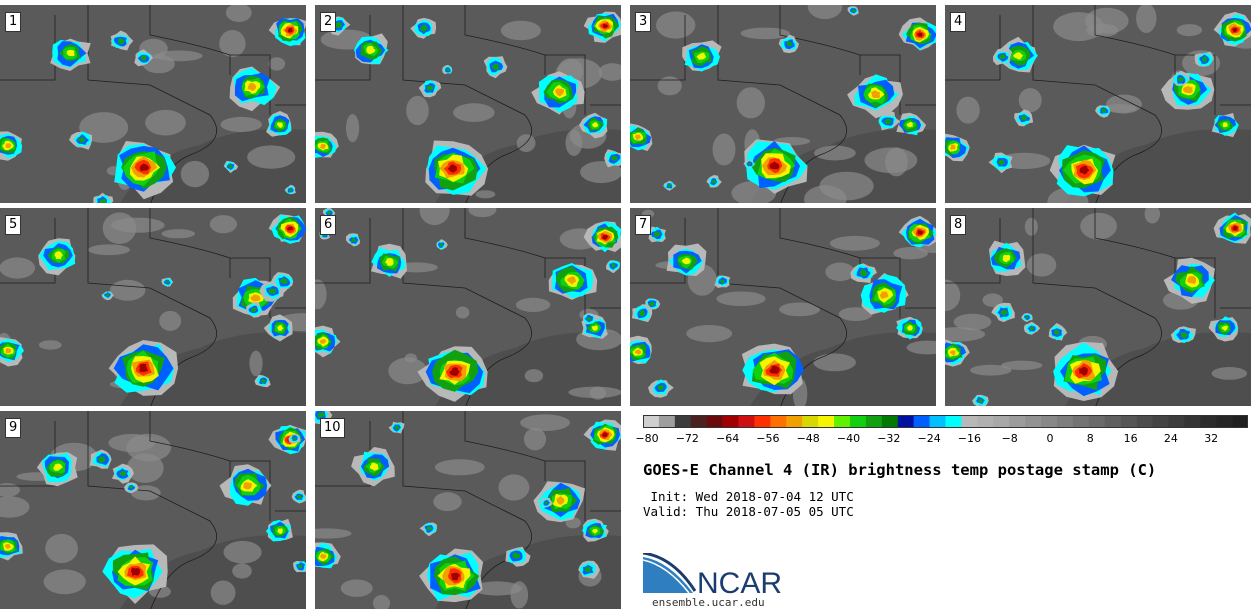 This screenshot has height=610, width=1260. What do you see at coordinates (708, 602) in the screenshot?
I see `logo-url: ensemble.ucar.edu` at bounding box center [708, 602].